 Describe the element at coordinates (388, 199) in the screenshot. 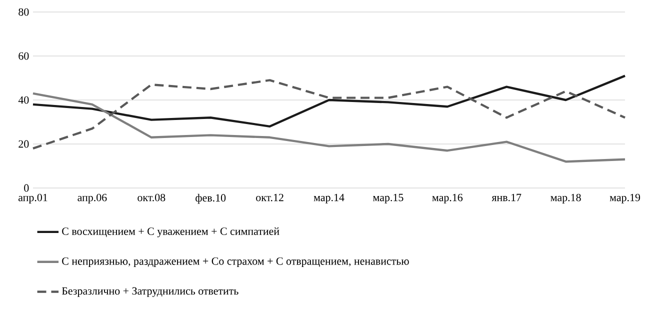

I see `x-tick-label: мар.15` at that location.